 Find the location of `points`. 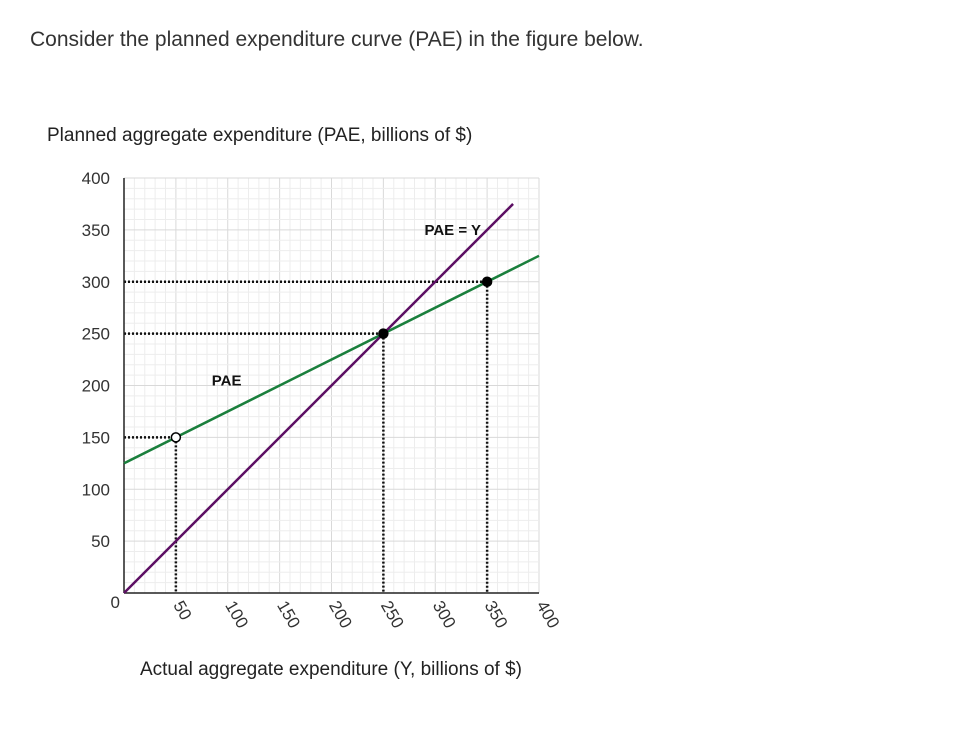

points is located at coordinates (331, 359).